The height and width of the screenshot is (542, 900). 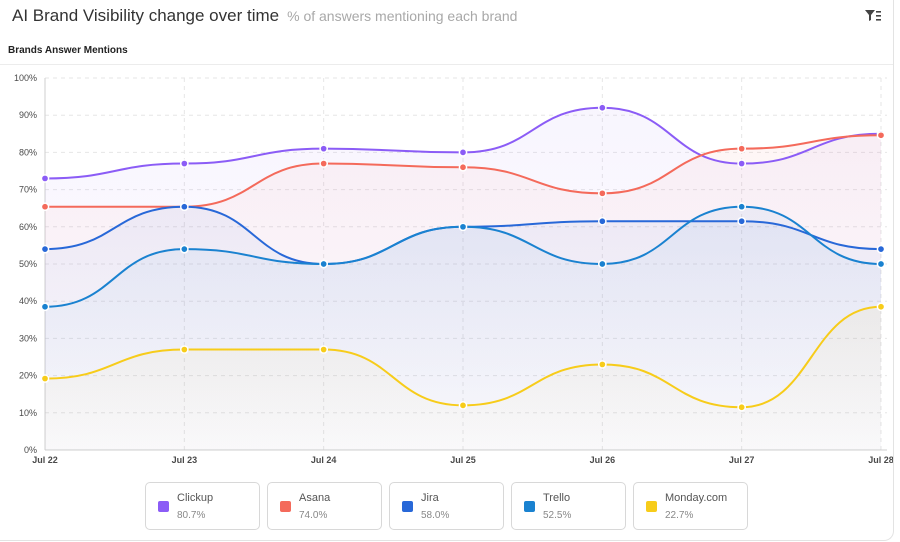 I want to click on x-tick-label: Jul 25, so click(x=463, y=460).